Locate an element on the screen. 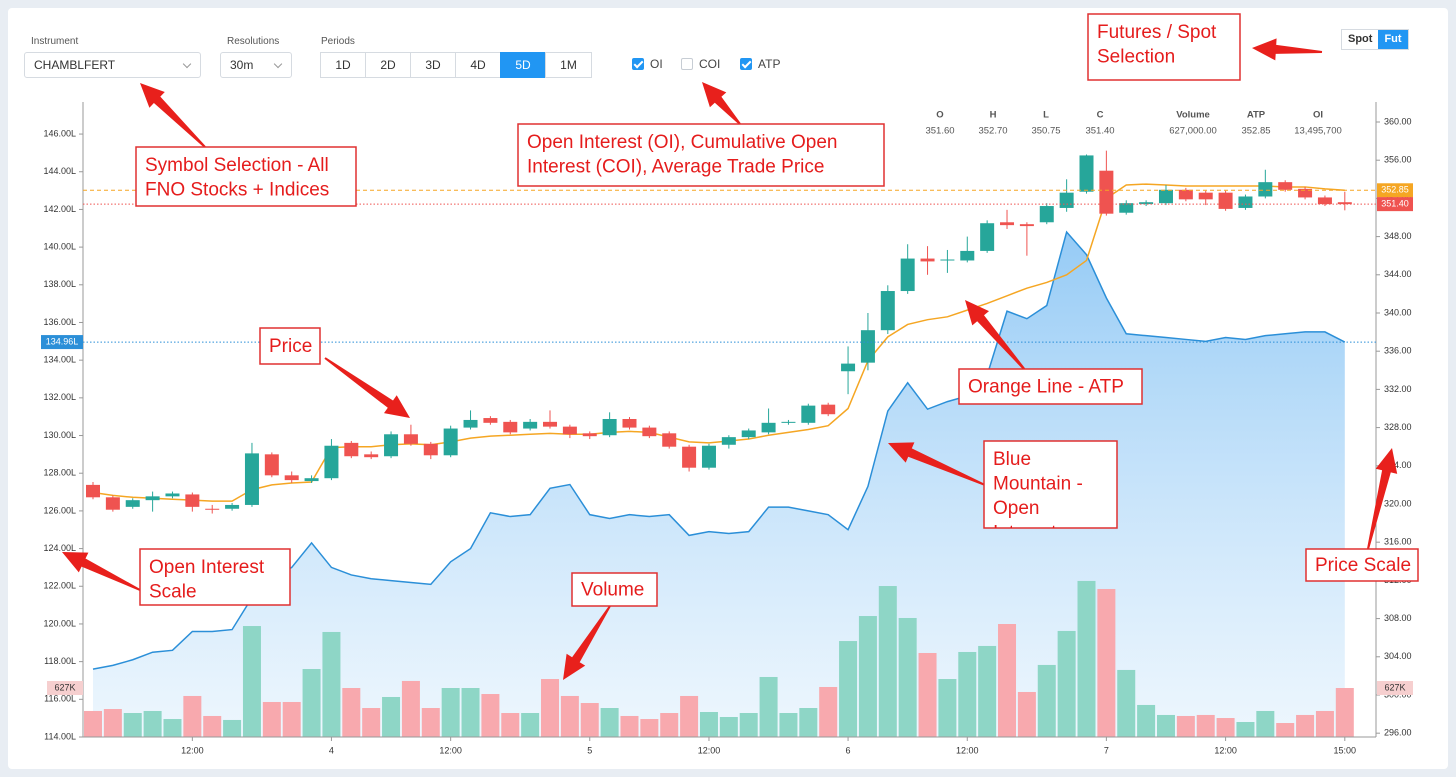 This screenshot has width=1456, height=777. toggle-button: Fut is located at coordinates (1393, 39).